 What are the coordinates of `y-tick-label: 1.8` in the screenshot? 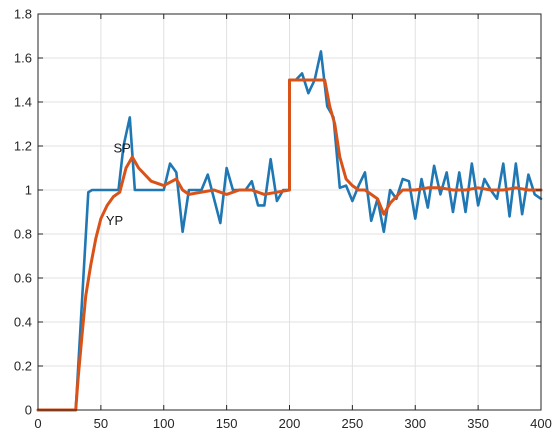 It's located at (23, 14).